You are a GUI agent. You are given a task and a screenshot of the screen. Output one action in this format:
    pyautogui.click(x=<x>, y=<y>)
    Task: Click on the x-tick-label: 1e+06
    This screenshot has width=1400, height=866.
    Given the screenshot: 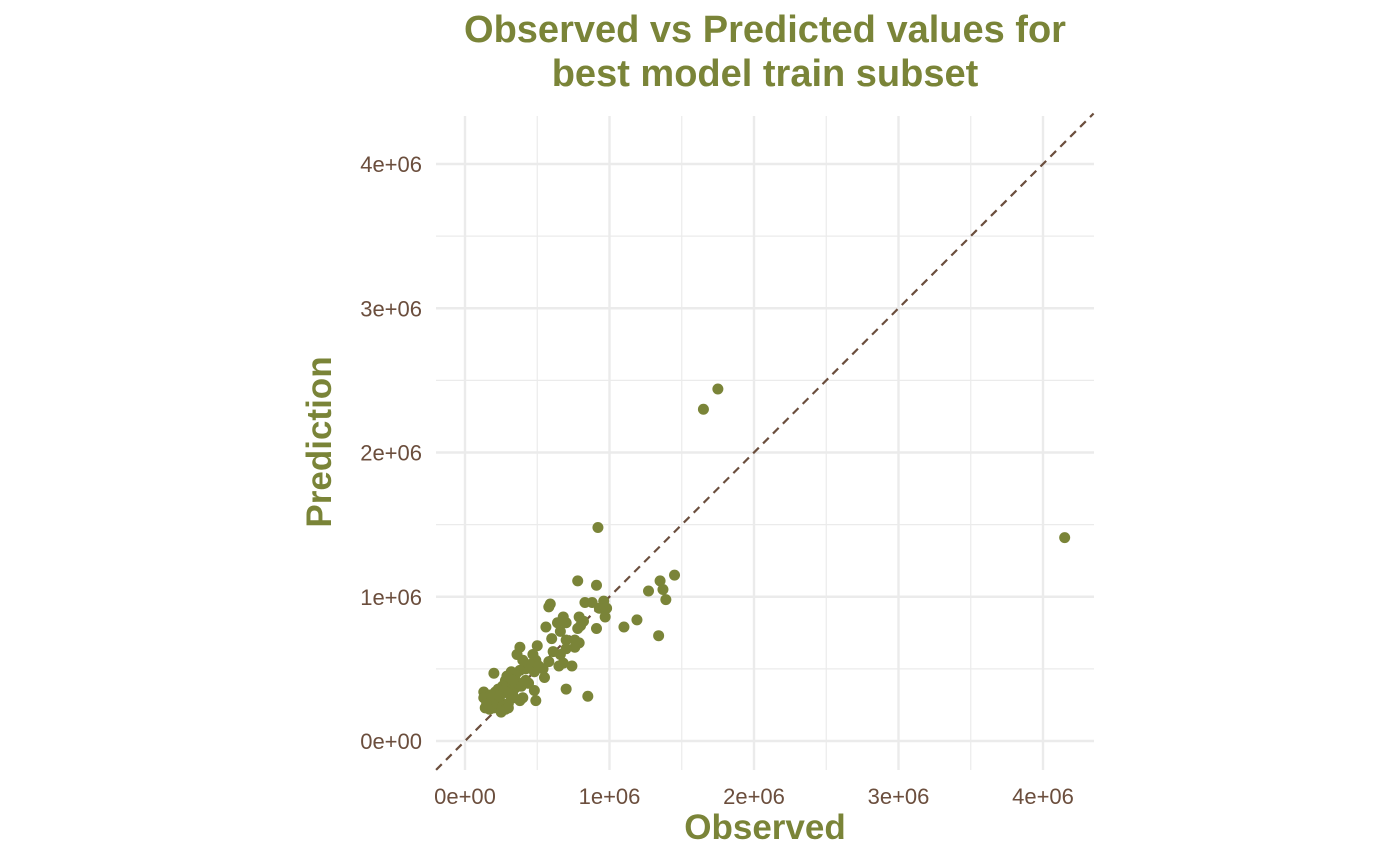 What is the action you would take?
    pyautogui.click(x=610, y=796)
    